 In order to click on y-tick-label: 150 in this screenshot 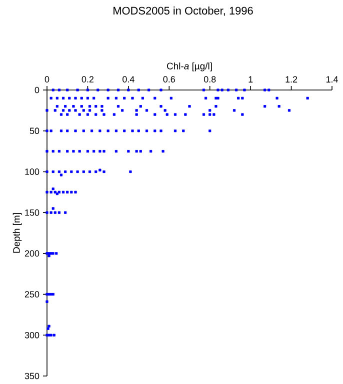, I will do `click(32, 212)`.